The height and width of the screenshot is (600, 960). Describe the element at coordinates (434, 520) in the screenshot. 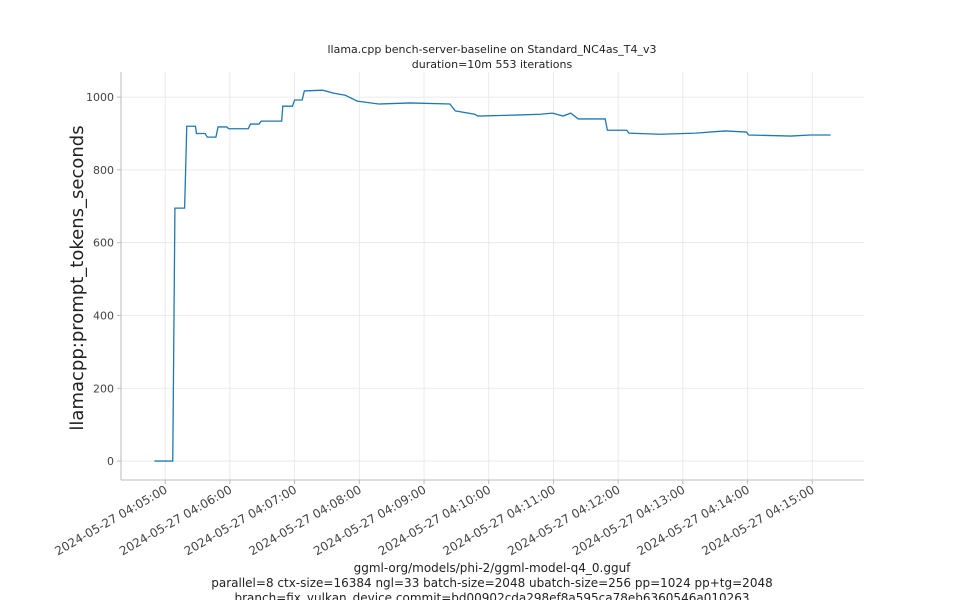

I see `x-tick-label: 2024-05-27 04:10:00` at that location.